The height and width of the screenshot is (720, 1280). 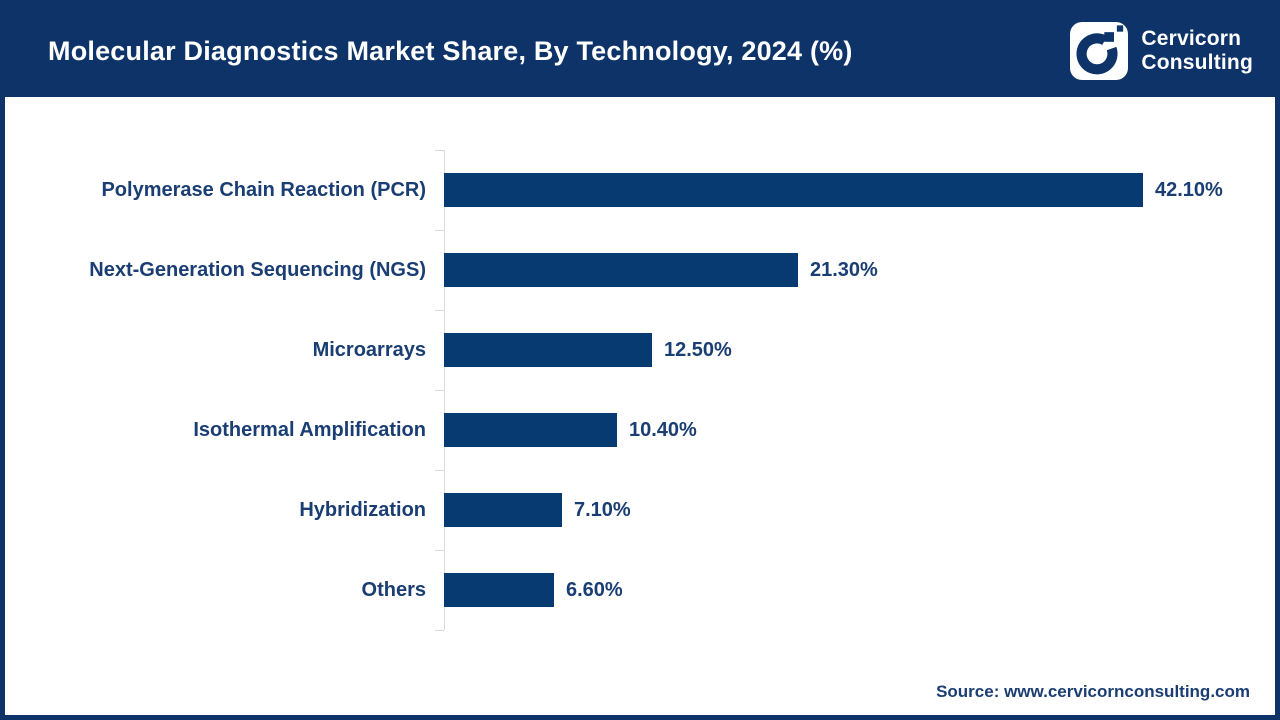 I want to click on value-label: 6.60%, so click(x=594, y=589).